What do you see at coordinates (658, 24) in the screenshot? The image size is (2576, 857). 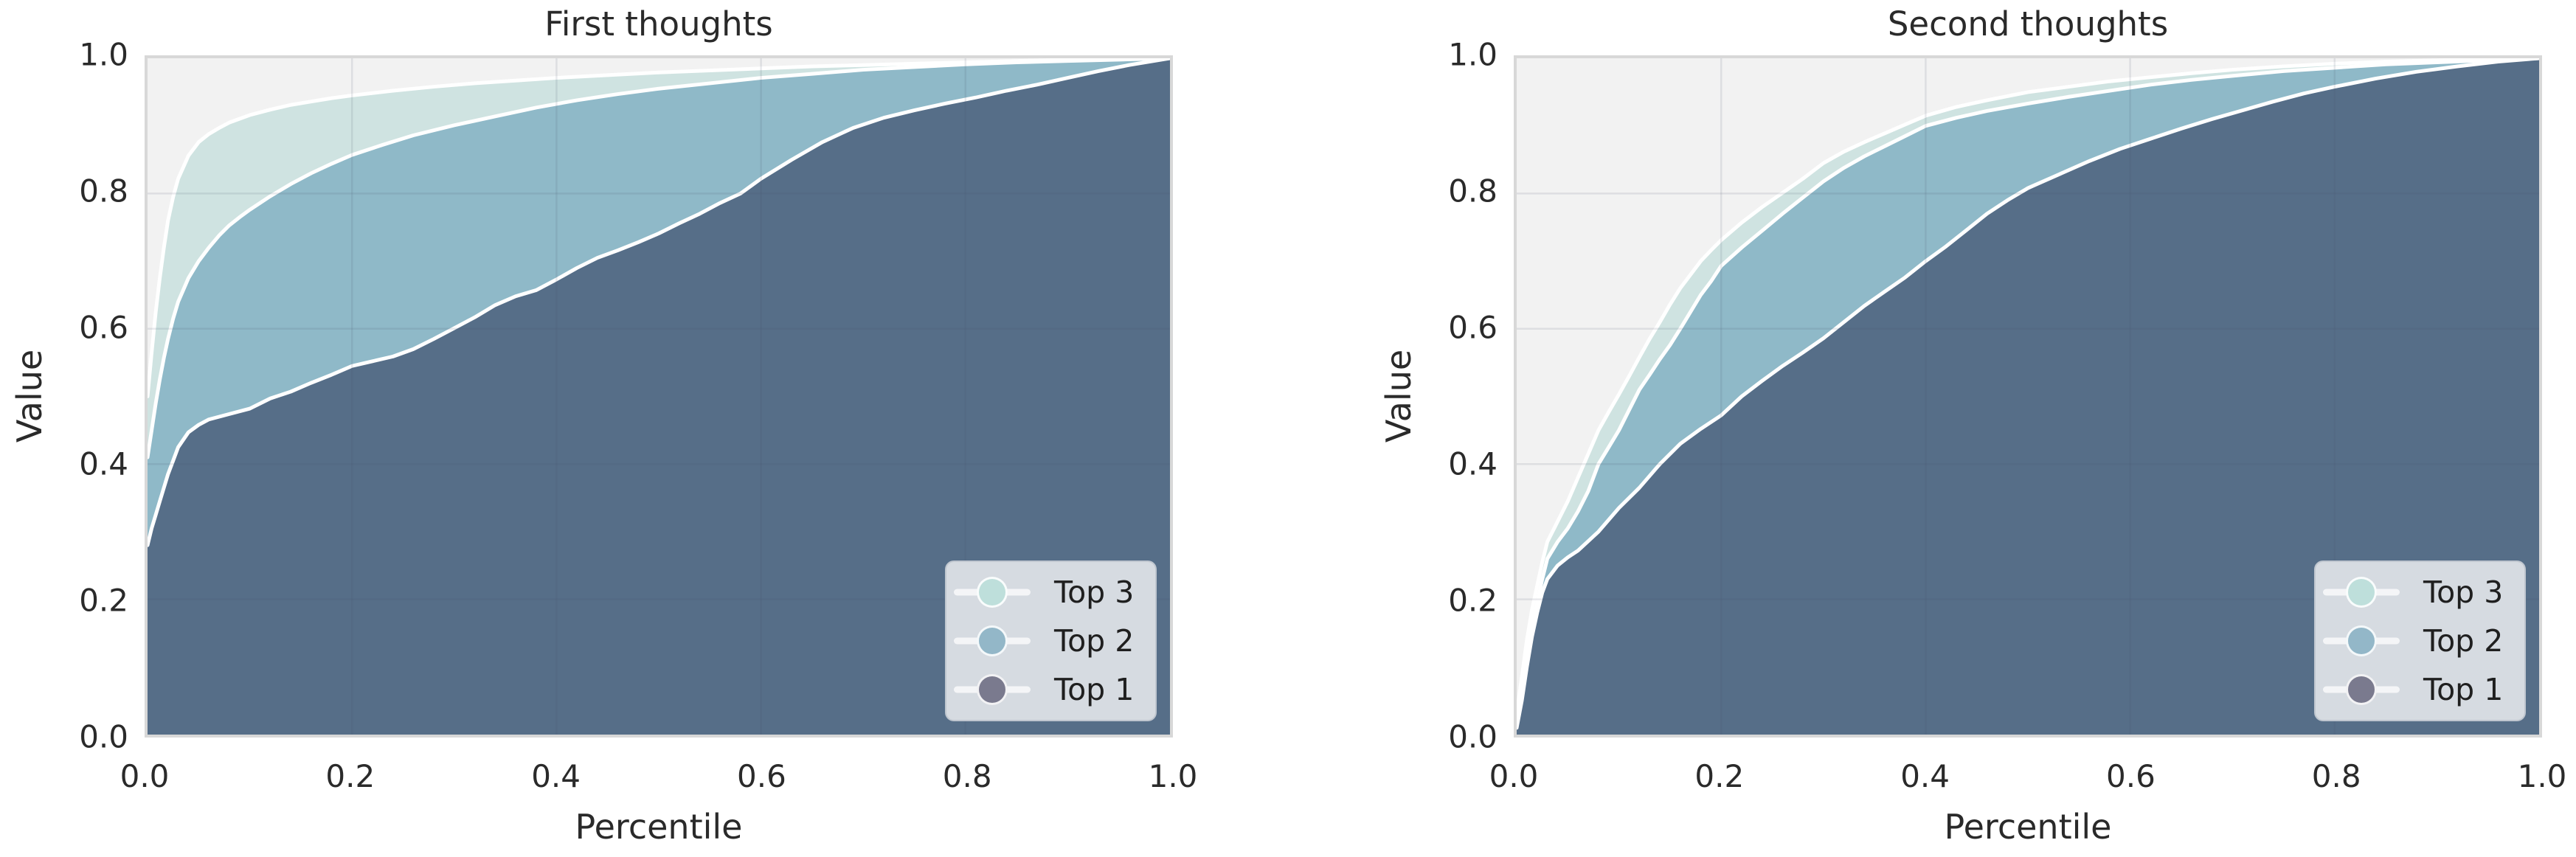 I see `chart-title: First thoughts` at bounding box center [658, 24].